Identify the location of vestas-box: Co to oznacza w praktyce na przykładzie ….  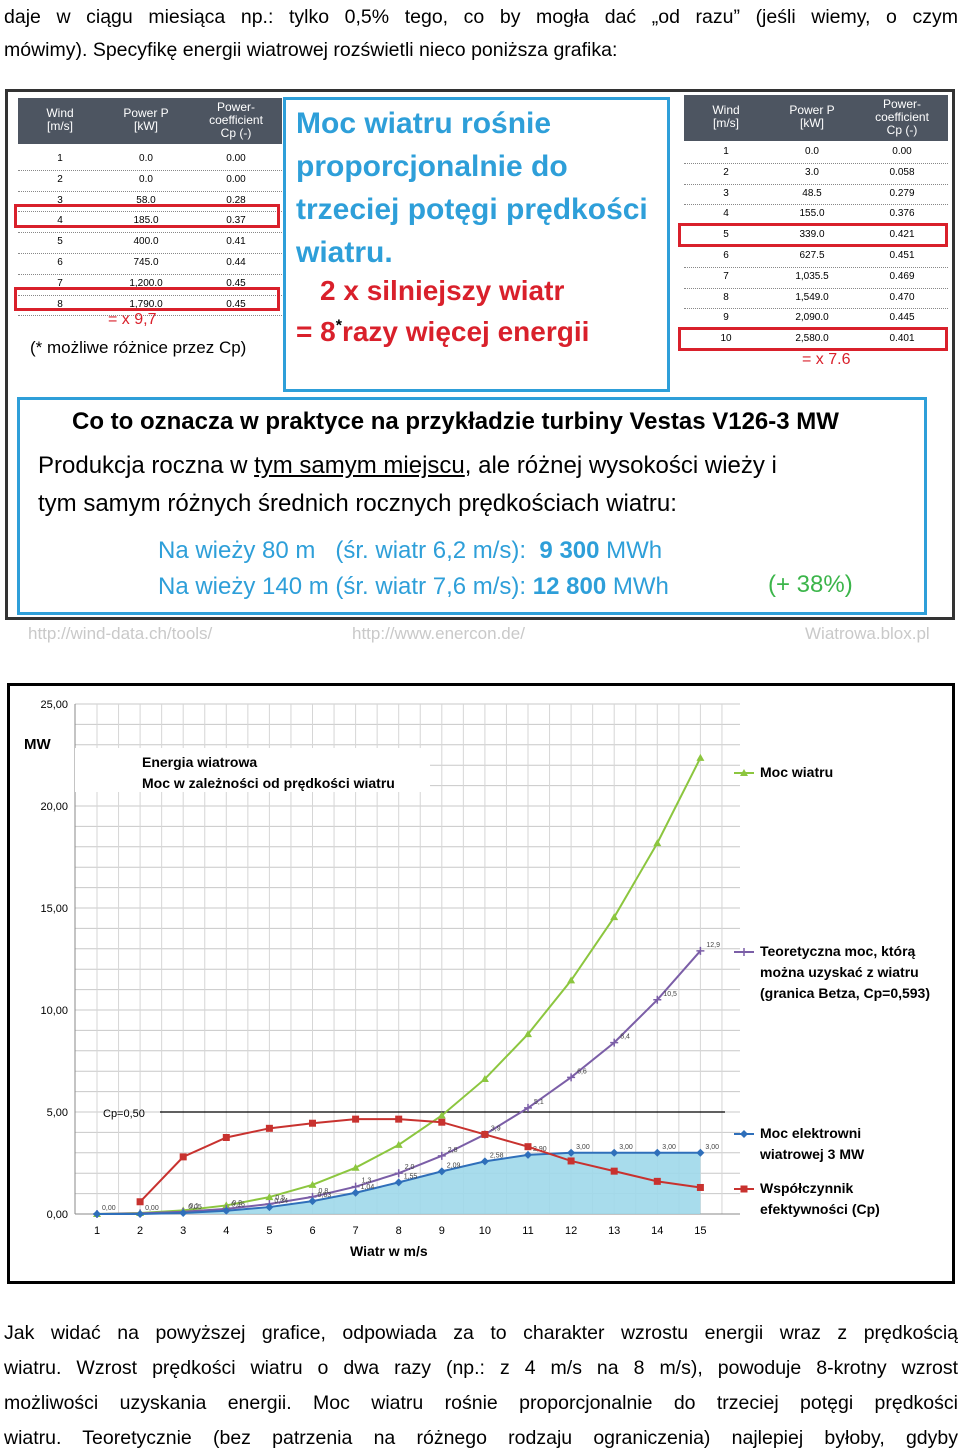
(472, 506).